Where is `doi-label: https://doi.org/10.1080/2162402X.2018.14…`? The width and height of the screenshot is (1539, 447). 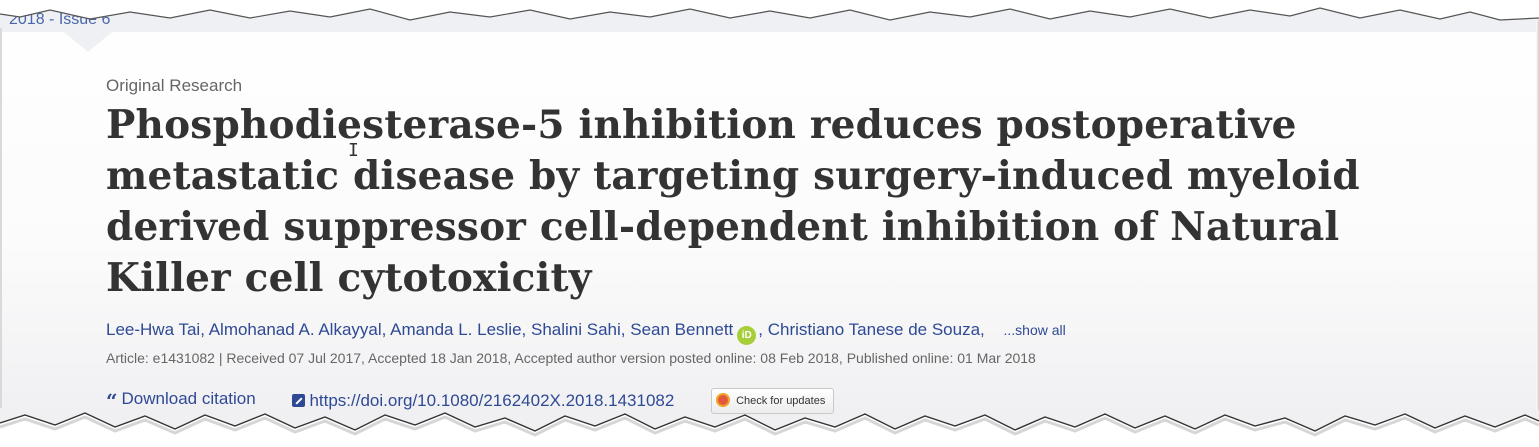 doi-label: https://doi.org/10.1080/2162402X.2018.14… is located at coordinates (492, 400).